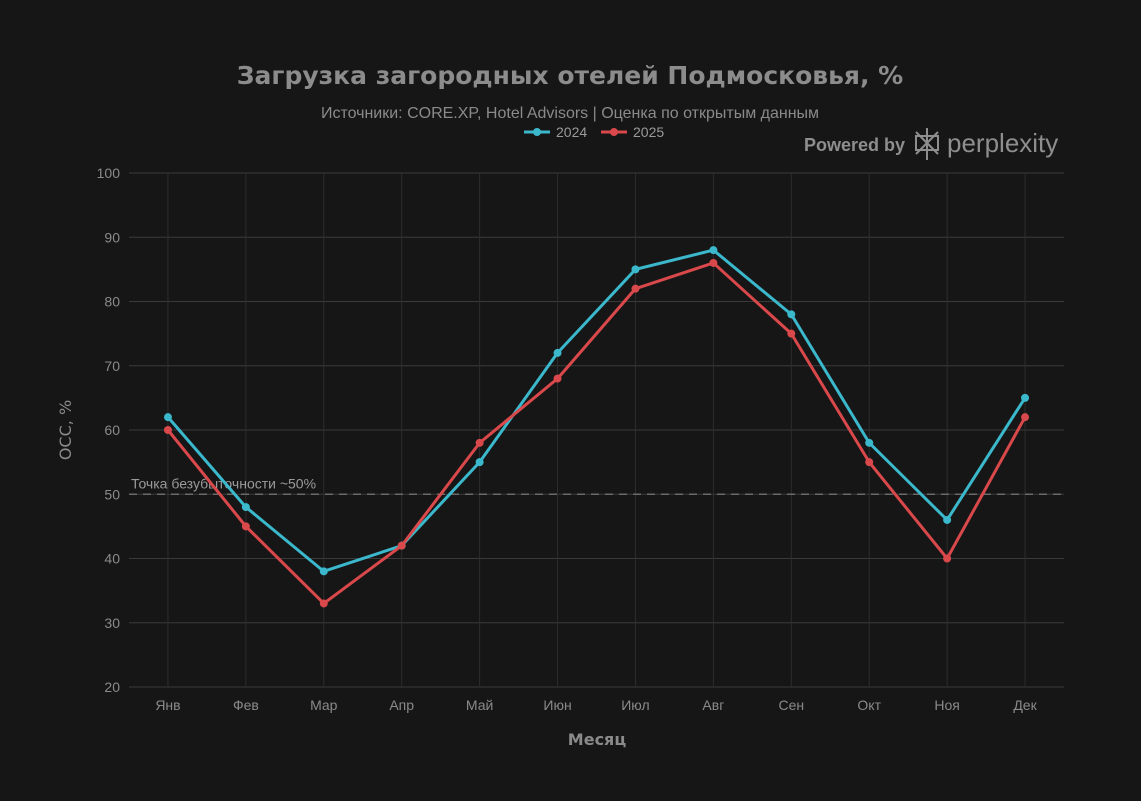 Image resolution: width=1141 pixels, height=801 pixels. I want to click on powered-by-label: Powered by, so click(854, 145).